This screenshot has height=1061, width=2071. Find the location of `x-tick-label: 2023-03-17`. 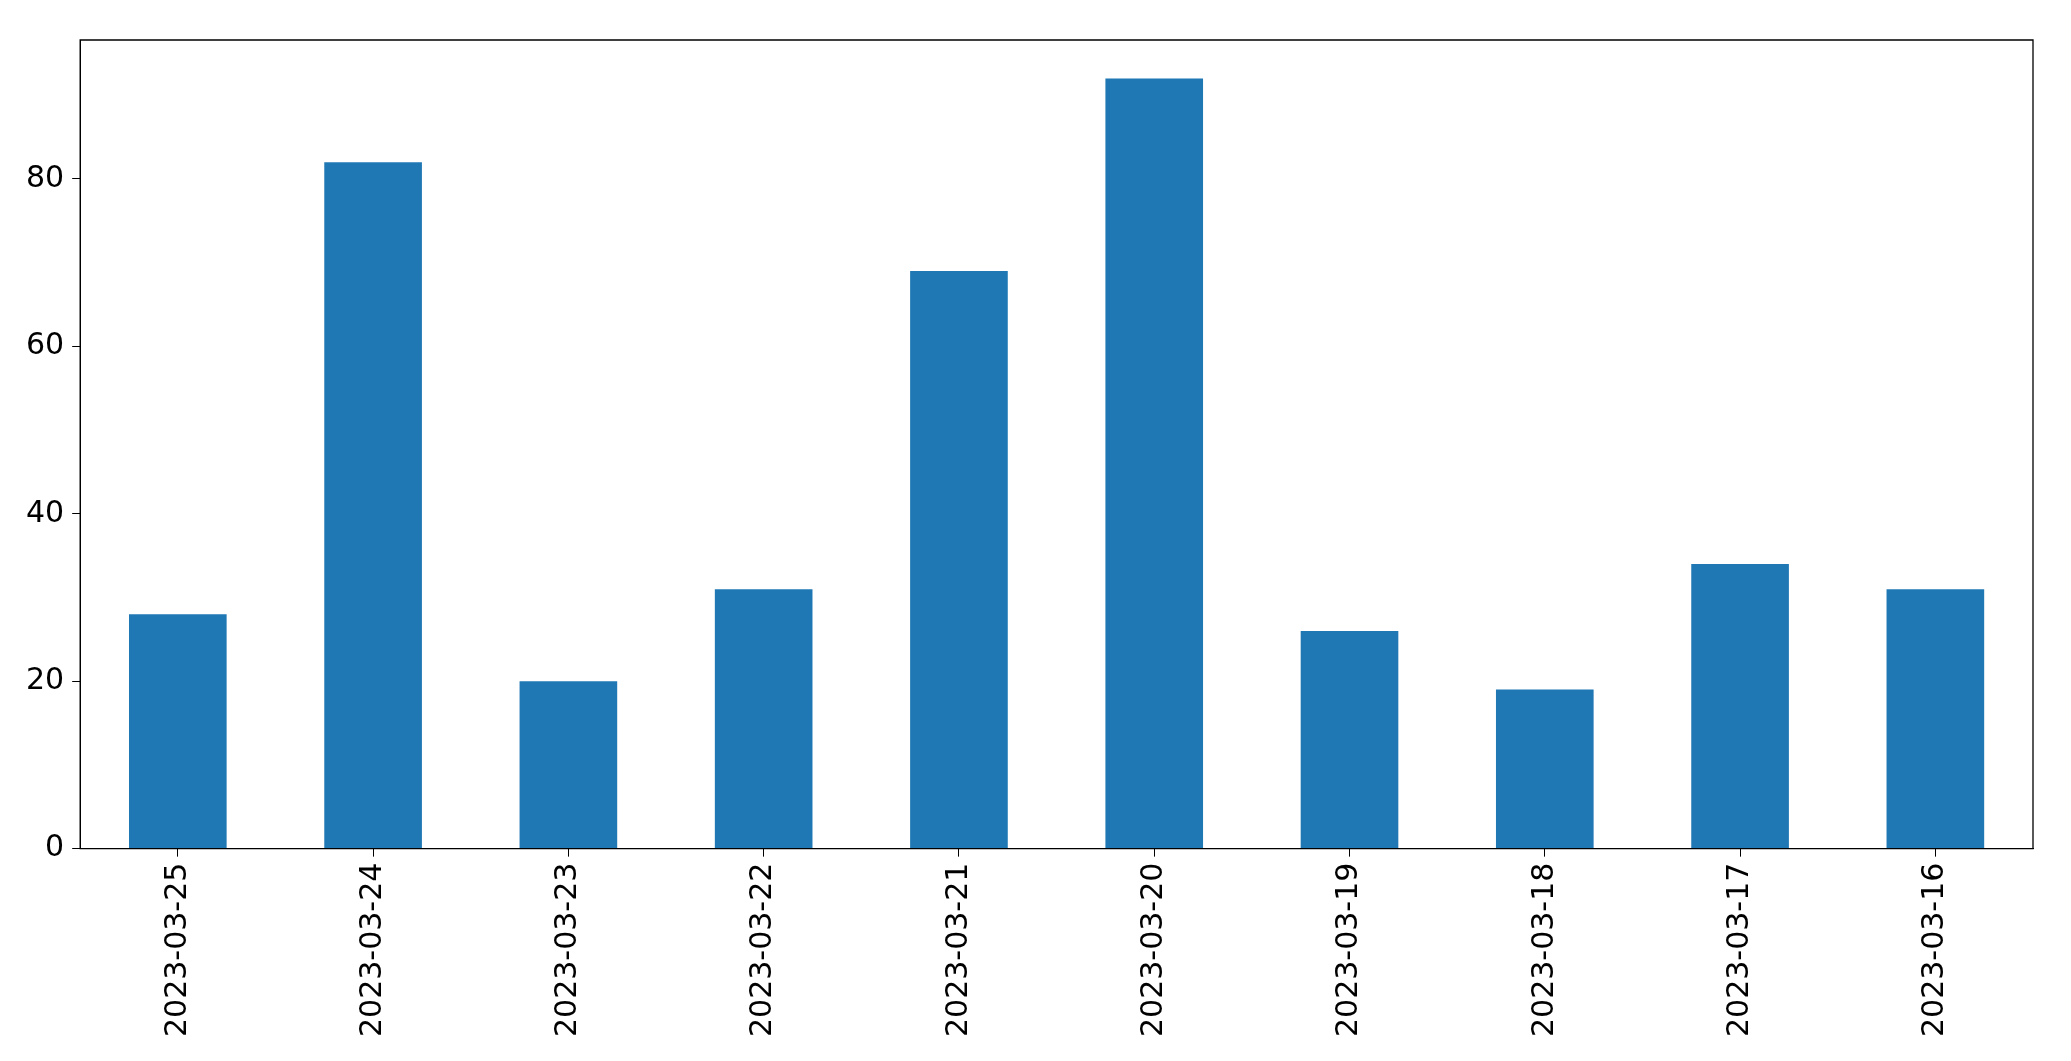

x-tick-label: 2023-03-17 is located at coordinates (1737, 950).